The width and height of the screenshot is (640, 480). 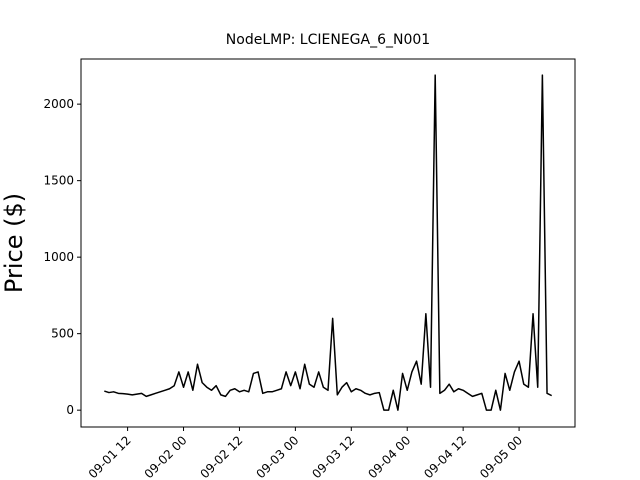 What do you see at coordinates (333, 456) in the screenshot?
I see `x-tick-label: 09-03 12` at bounding box center [333, 456].